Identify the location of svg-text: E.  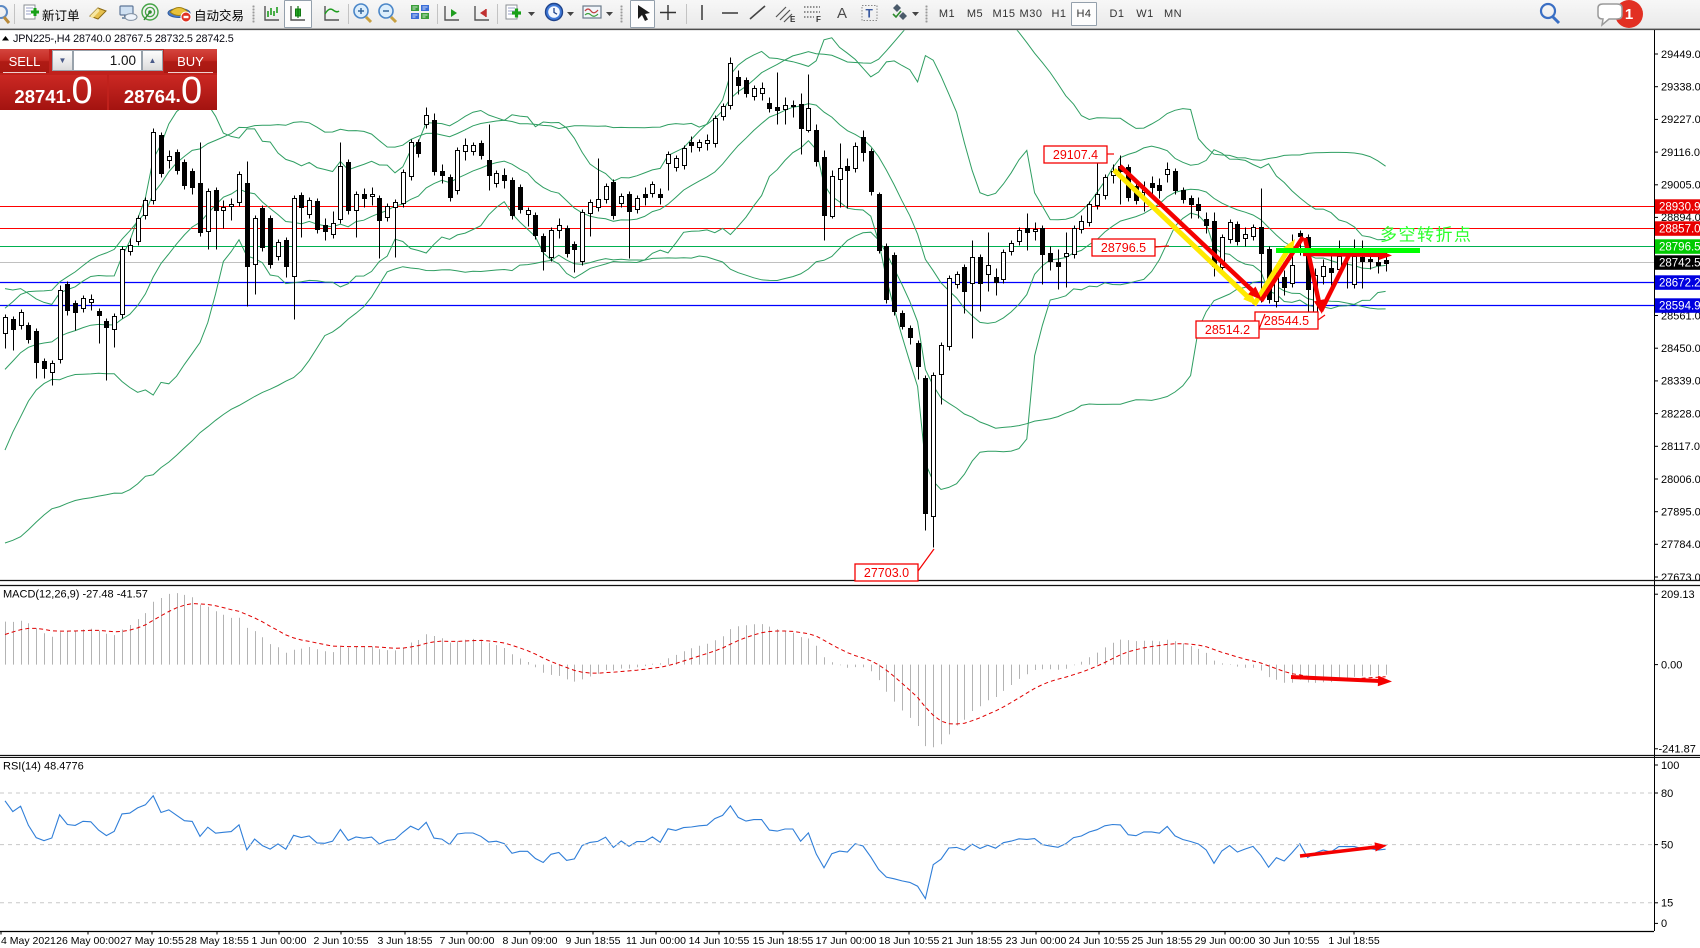
(793, 19).